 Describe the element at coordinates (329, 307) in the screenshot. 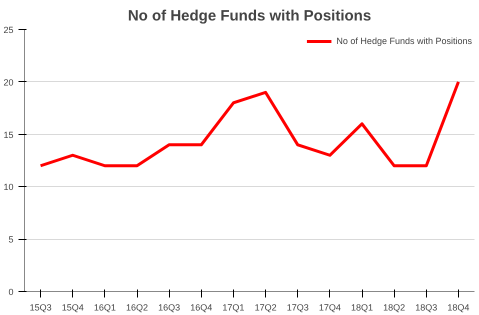

I see `x-tick-label: 17Q4` at that location.